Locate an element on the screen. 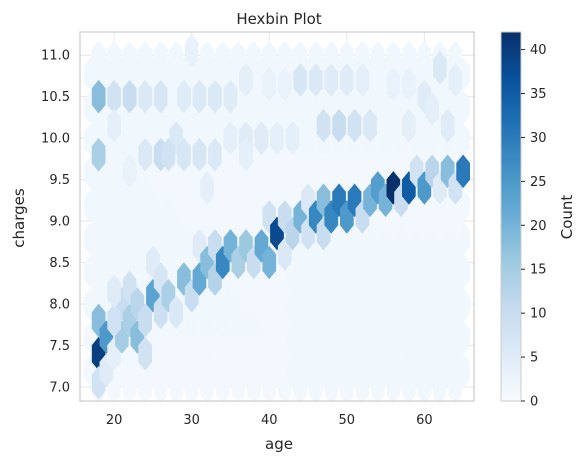  y-tick-label: 10.5 is located at coordinates (55, 97).